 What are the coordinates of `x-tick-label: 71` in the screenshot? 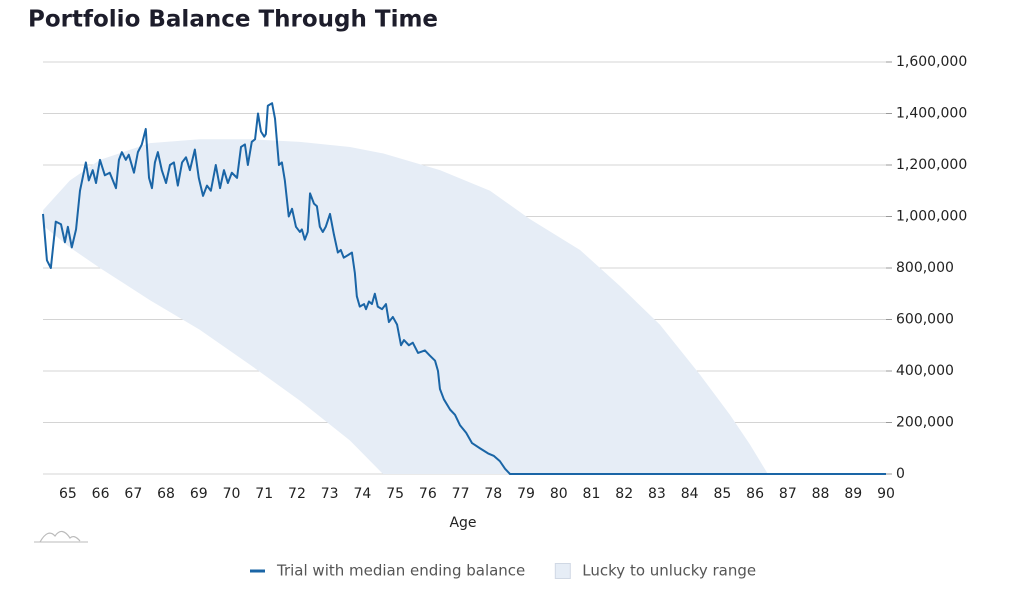 It's located at (264, 494).